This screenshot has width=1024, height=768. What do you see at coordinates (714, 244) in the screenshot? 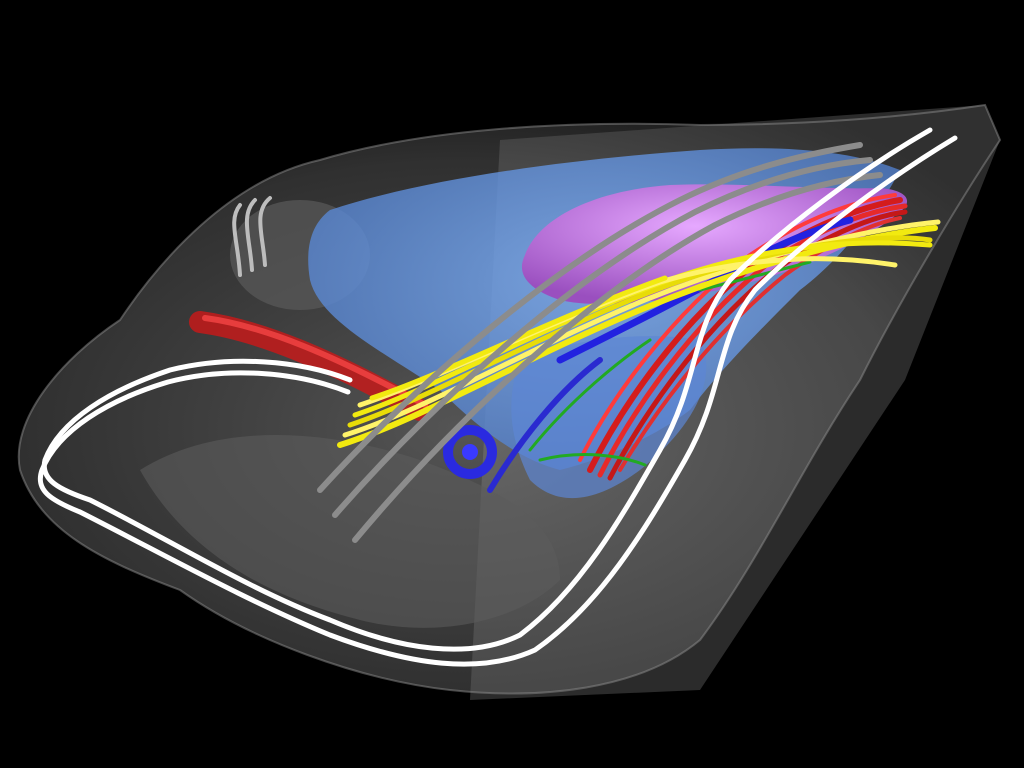
I see `purple-mass` at bounding box center [714, 244].